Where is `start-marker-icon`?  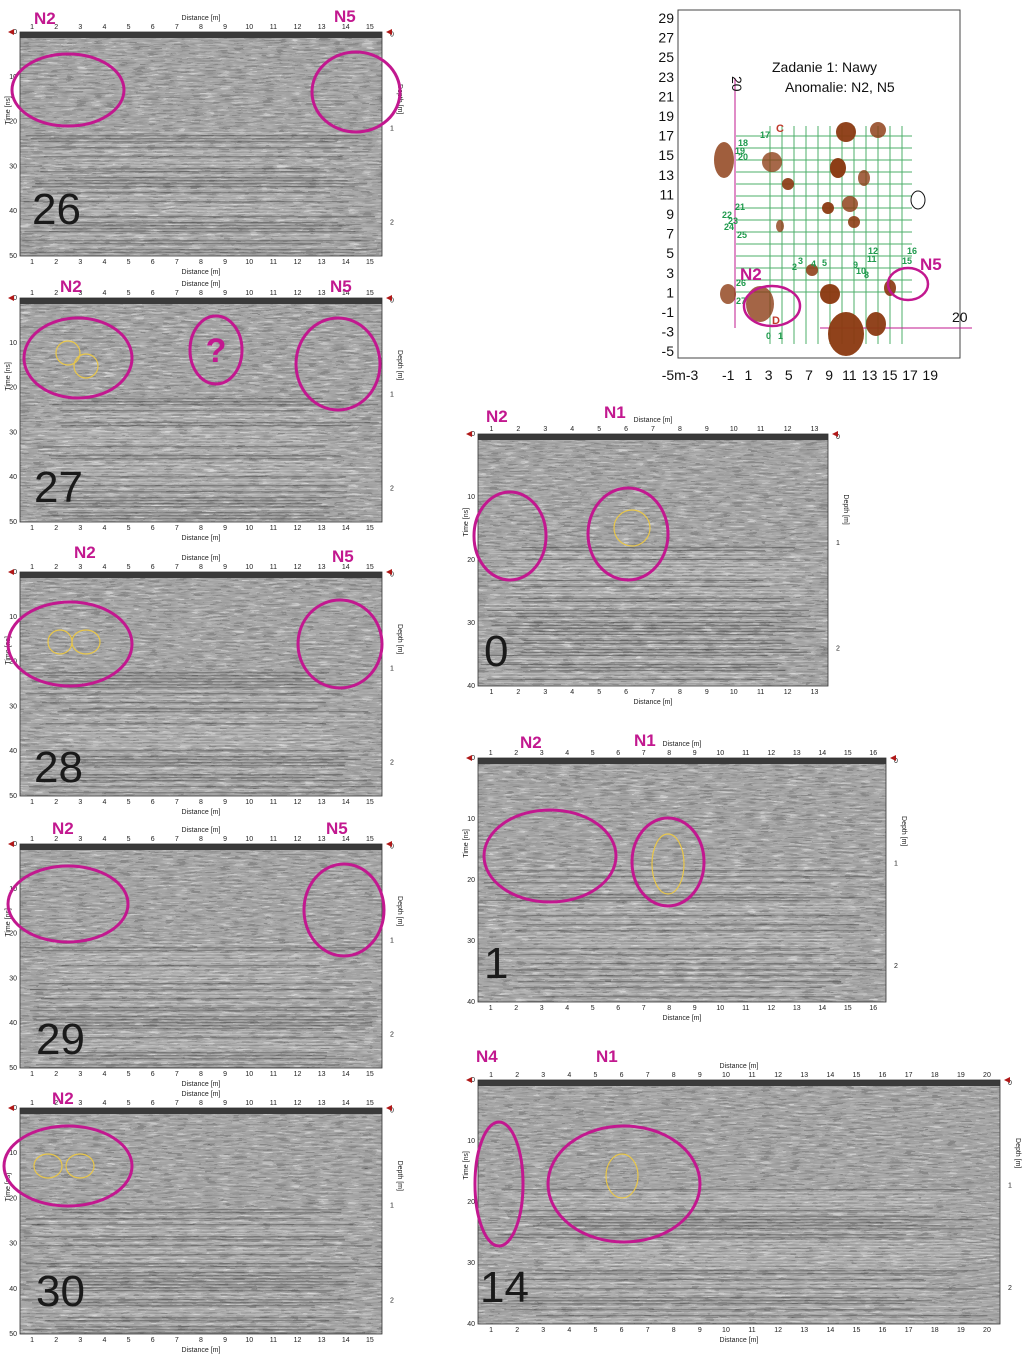
start-marker-icon is located at coordinates (11, 1108).